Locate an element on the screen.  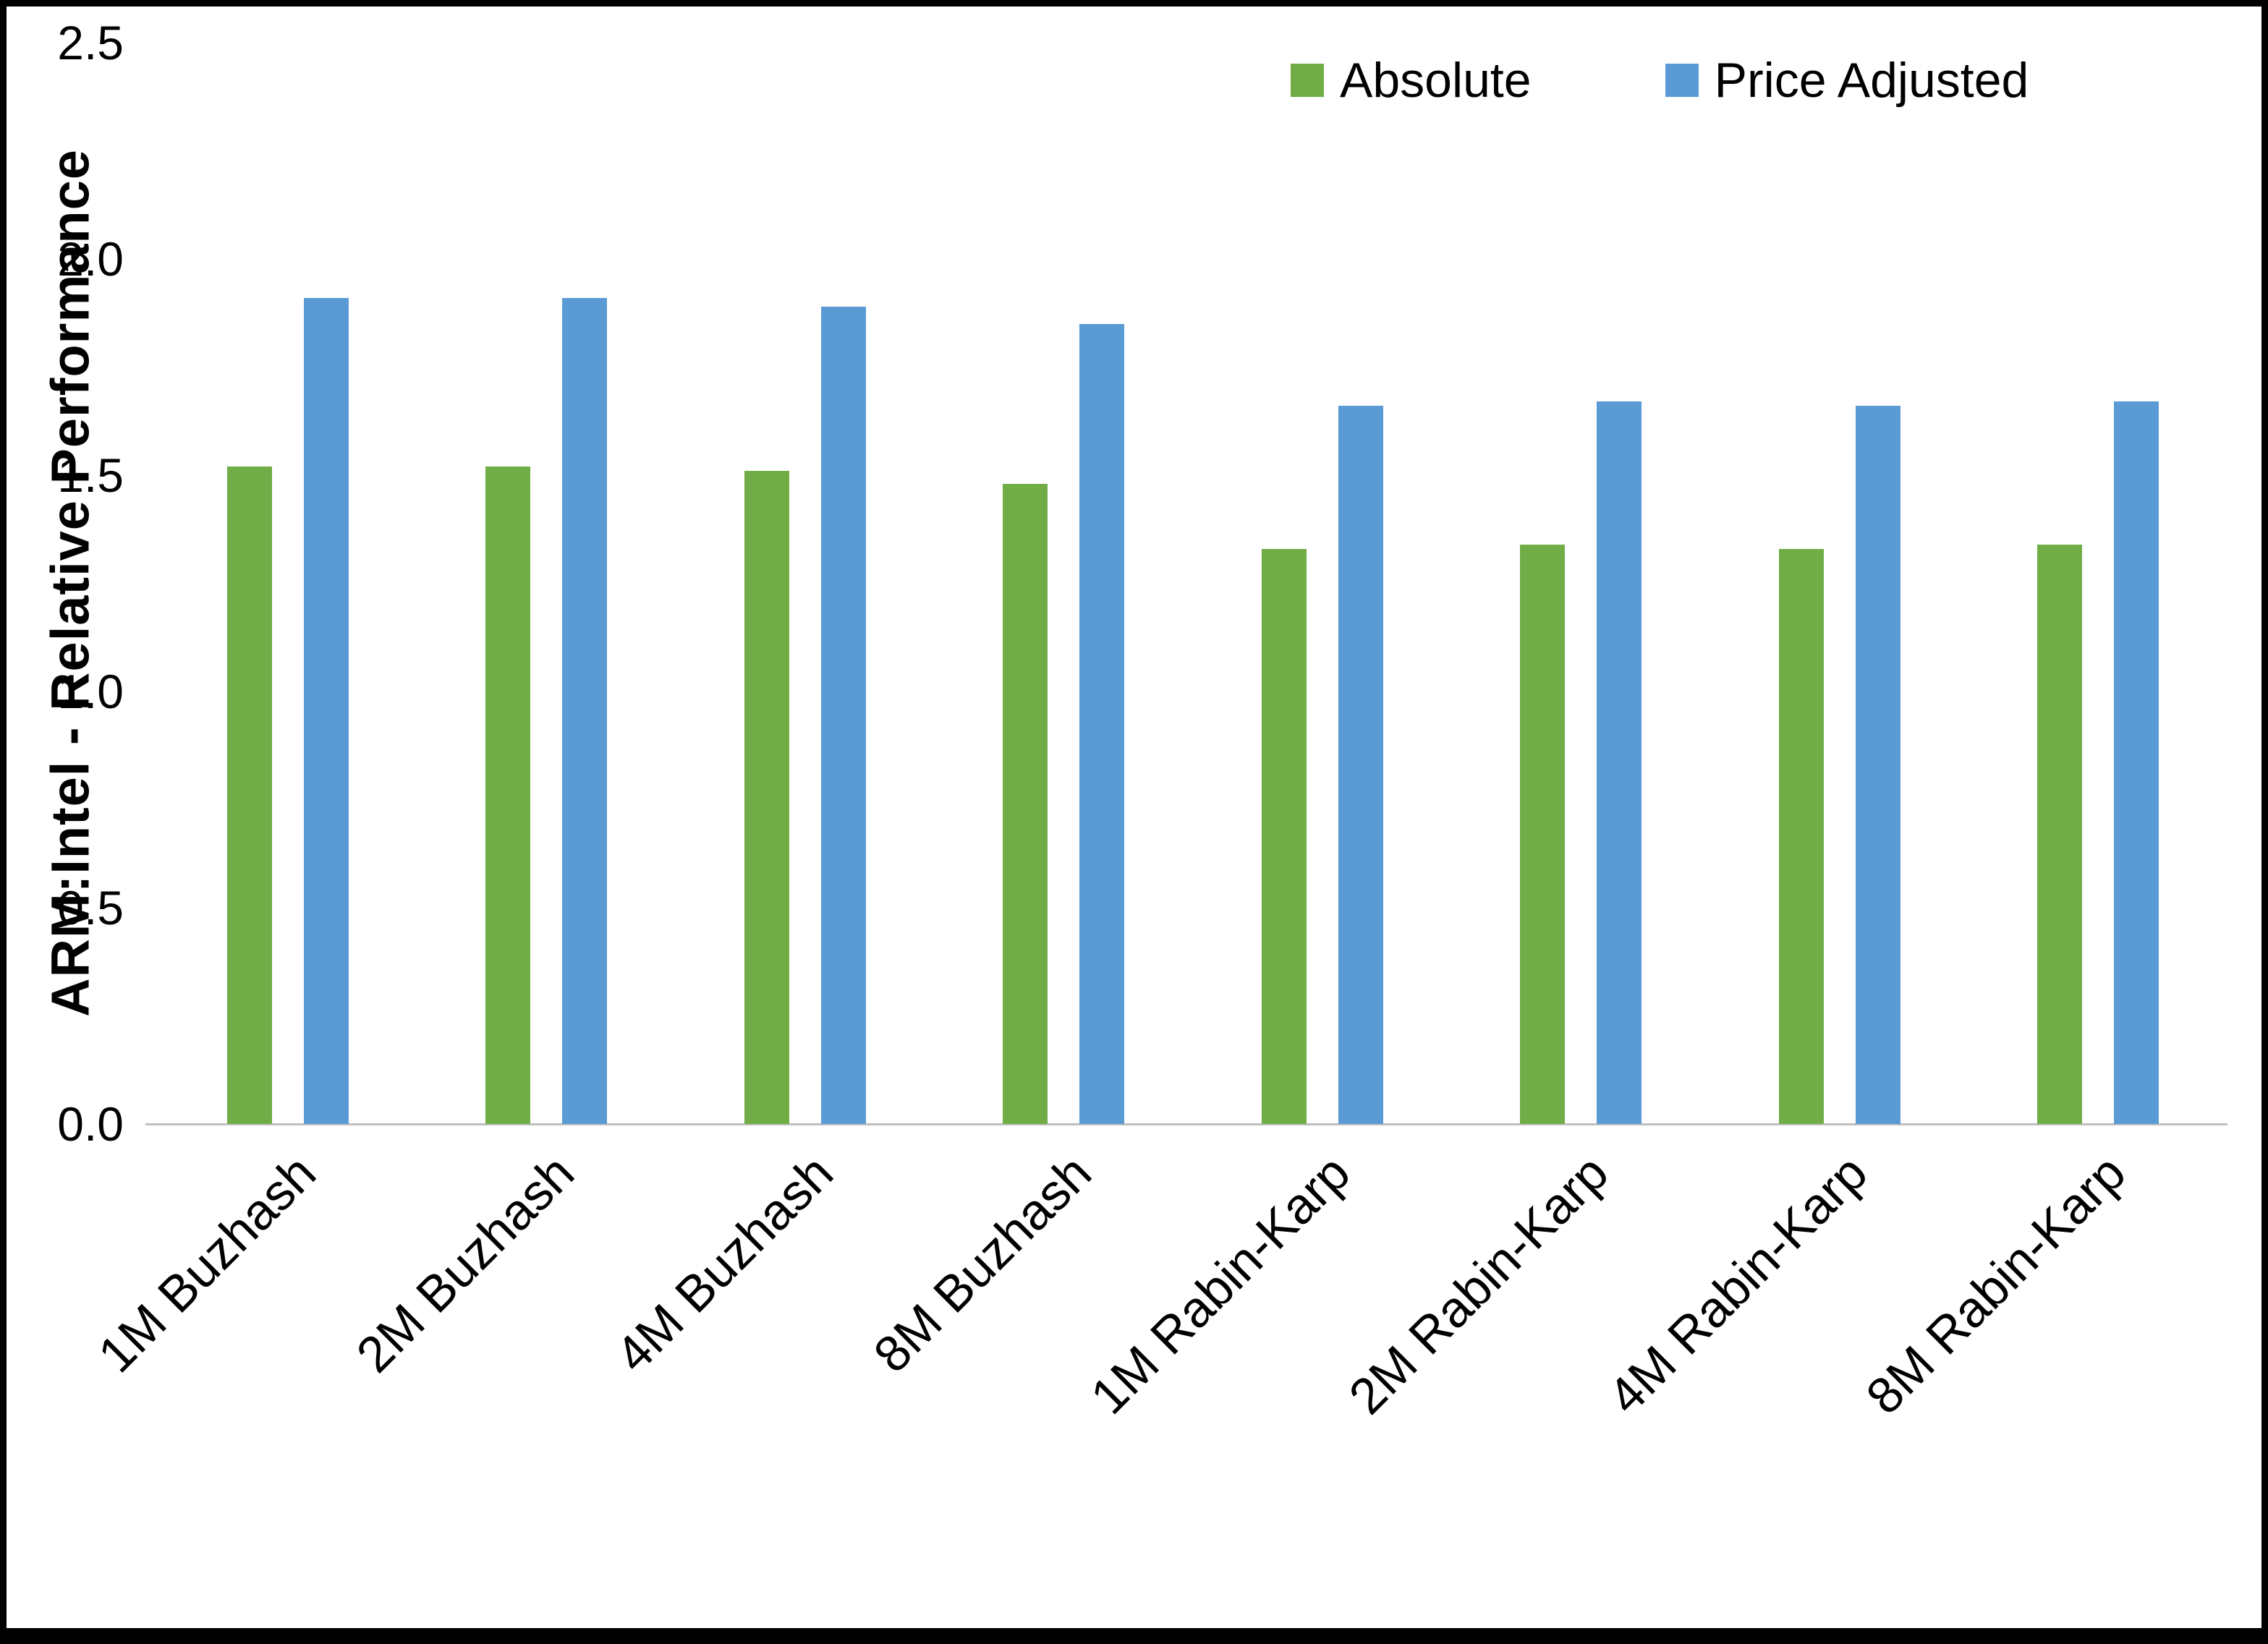
y-tick-label: 0.5 is located at coordinates (90, 907).